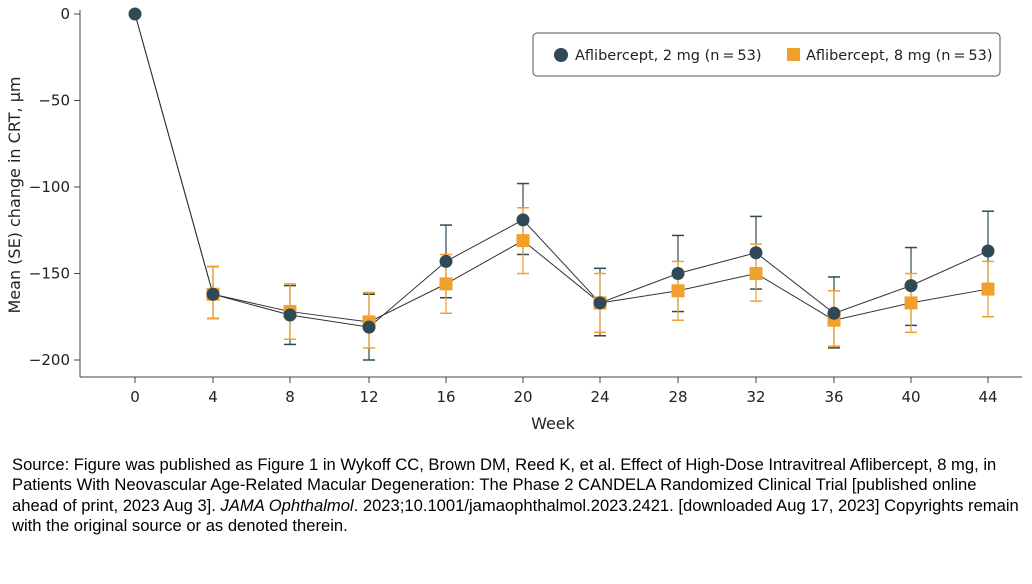 This screenshot has height=584, width=1032. I want to click on y-tick-label: −200, so click(49, 360).